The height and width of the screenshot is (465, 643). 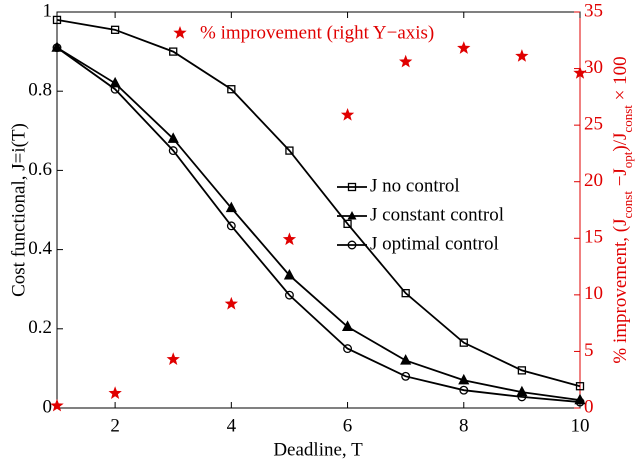 What do you see at coordinates (48, 406) in the screenshot?
I see `y-tick-label: 0` at bounding box center [48, 406].